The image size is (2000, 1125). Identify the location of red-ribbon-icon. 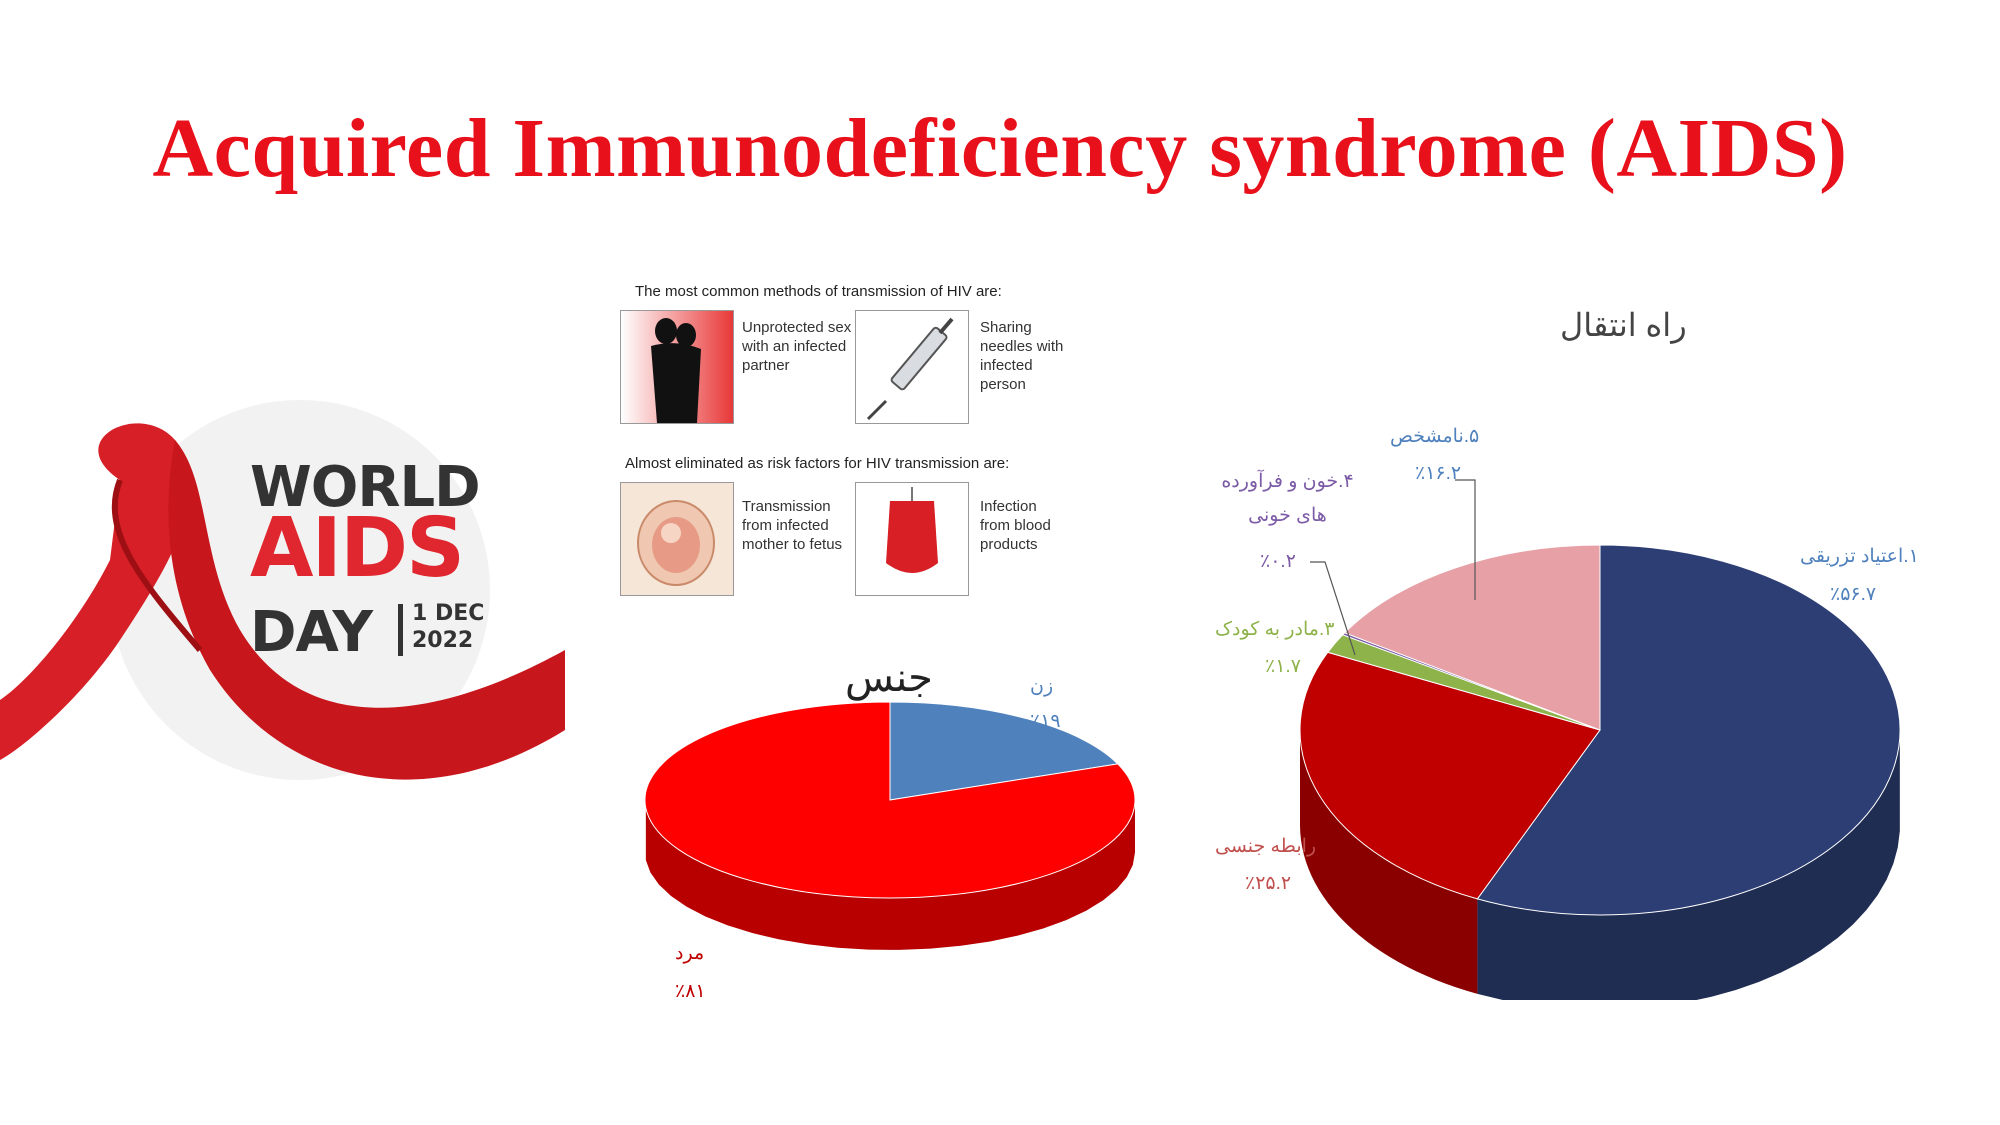
(282, 590).